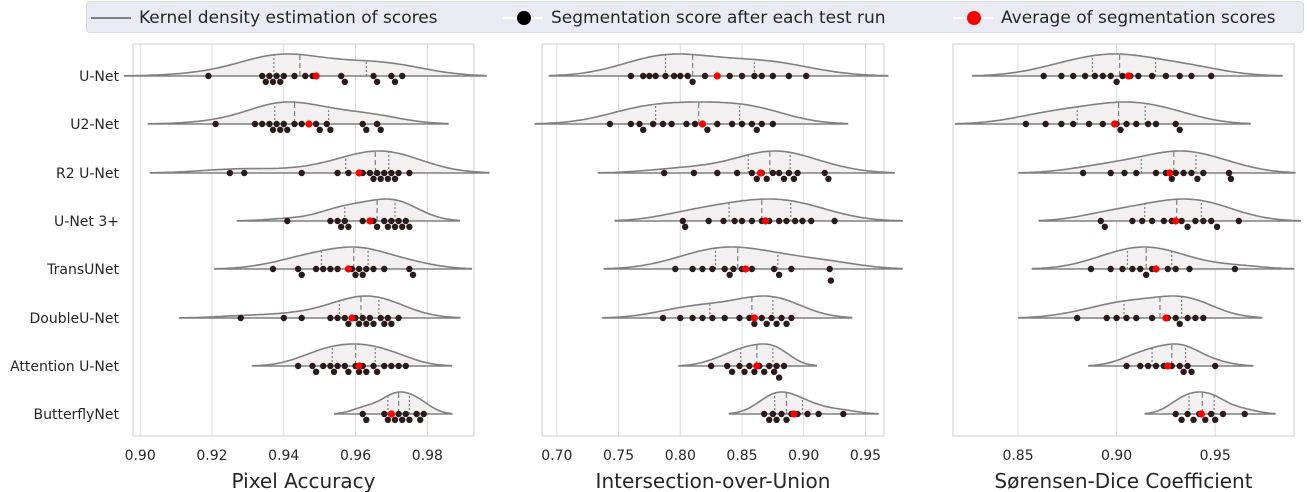 The image size is (1307, 492). I want to click on x-tick-label: 0.75, so click(618, 456).